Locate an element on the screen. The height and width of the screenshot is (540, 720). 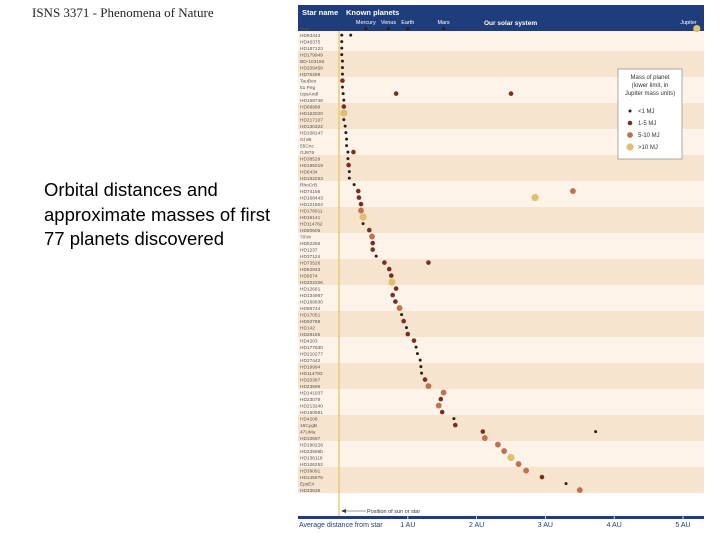
star-label: 16CygB is located at coordinates (308, 426).